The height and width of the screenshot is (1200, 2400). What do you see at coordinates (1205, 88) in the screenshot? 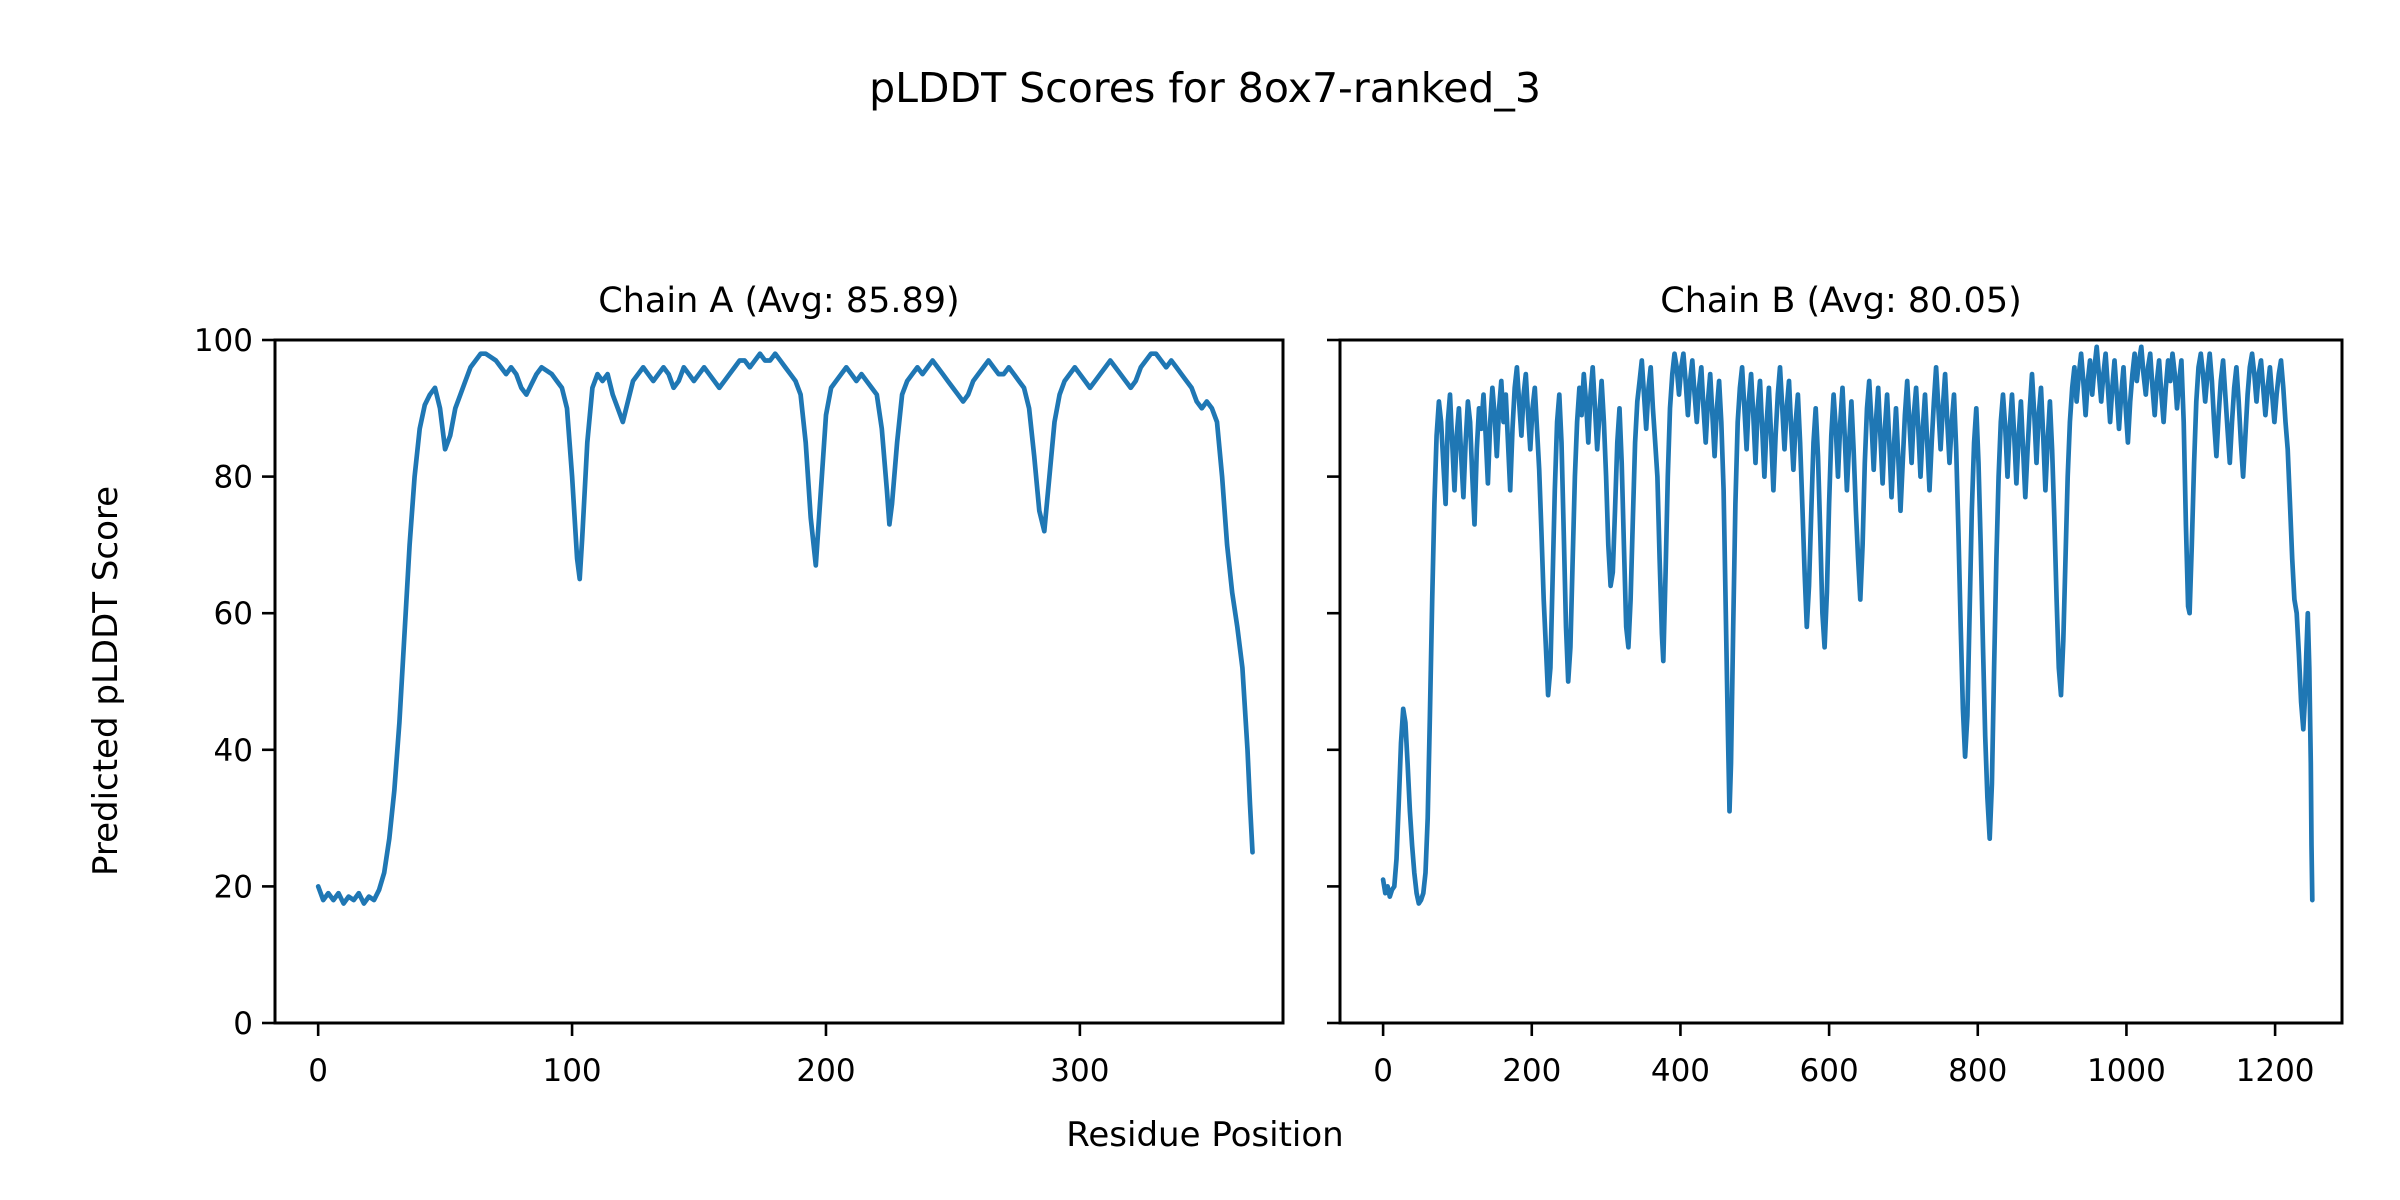
I see `figure-title: pLDDT Scores for 8ox7-ranked_3` at bounding box center [1205, 88].